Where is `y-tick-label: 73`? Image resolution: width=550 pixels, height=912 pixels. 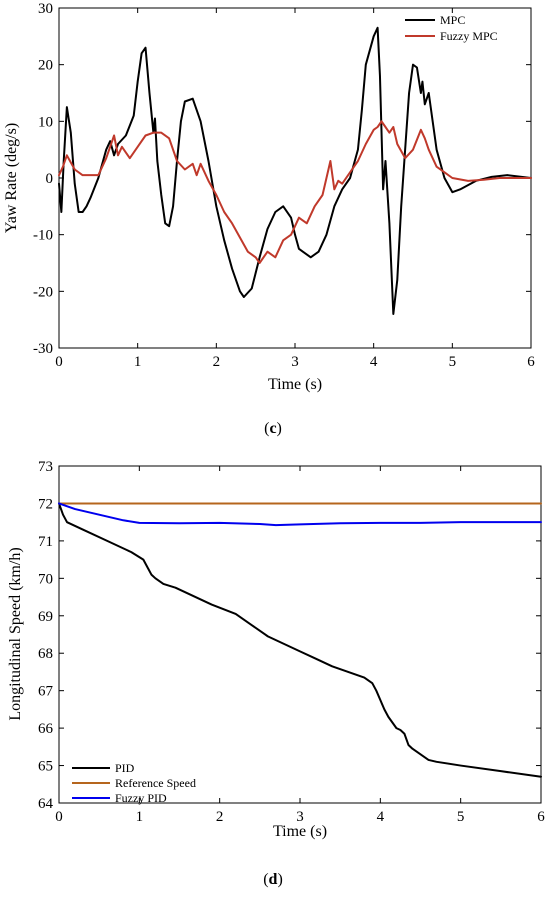 y-tick-label: 73 is located at coordinates (45, 467).